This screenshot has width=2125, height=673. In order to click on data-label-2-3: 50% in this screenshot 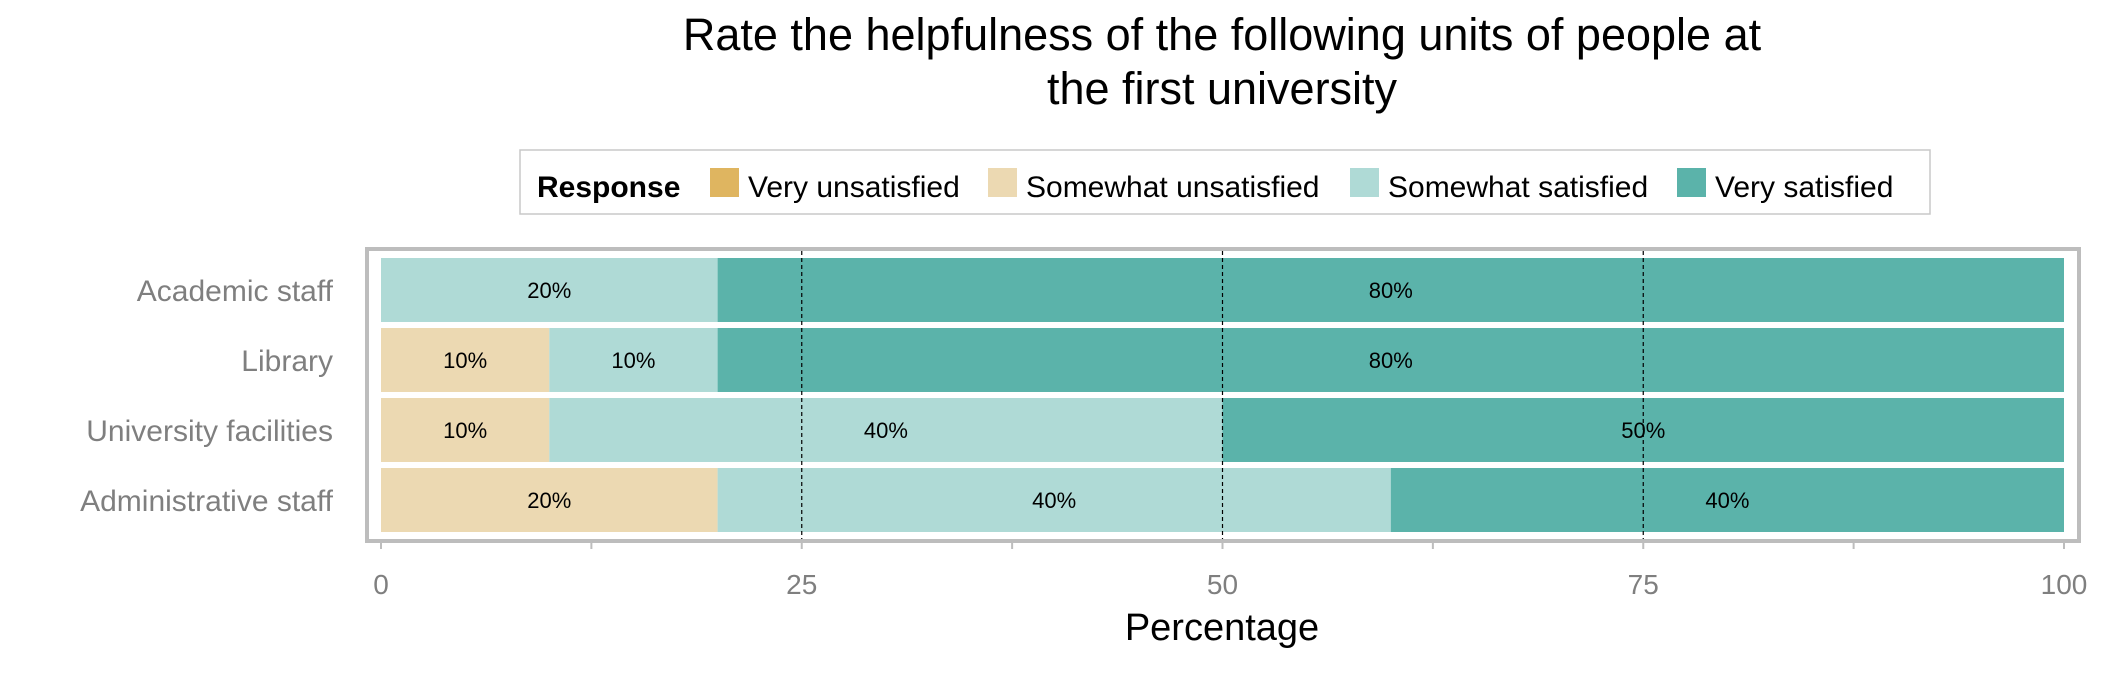, I will do `click(1643, 430)`.